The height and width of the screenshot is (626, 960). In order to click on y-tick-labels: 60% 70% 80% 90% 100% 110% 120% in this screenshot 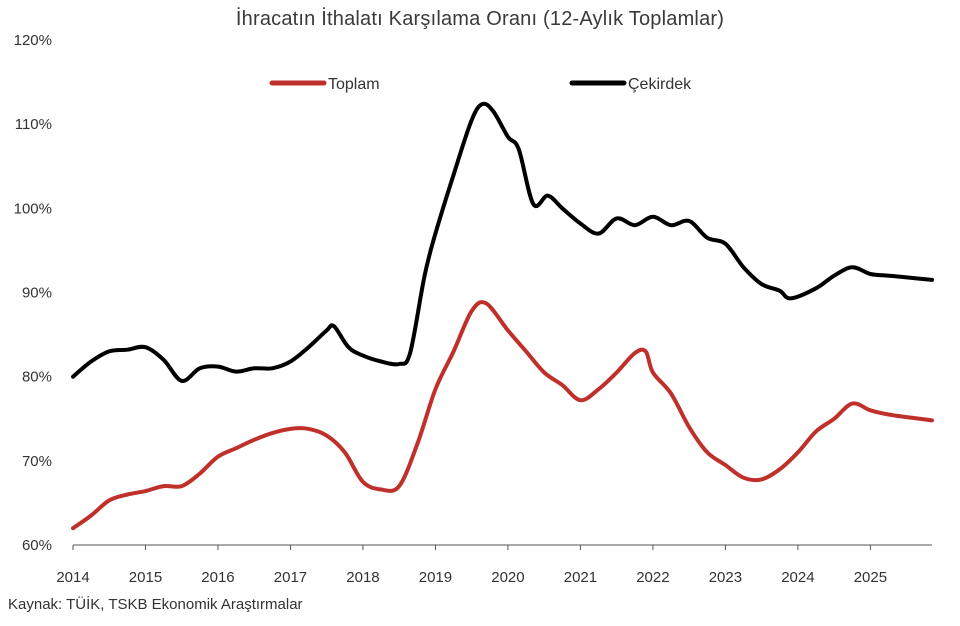, I will do `click(33, 293)`.